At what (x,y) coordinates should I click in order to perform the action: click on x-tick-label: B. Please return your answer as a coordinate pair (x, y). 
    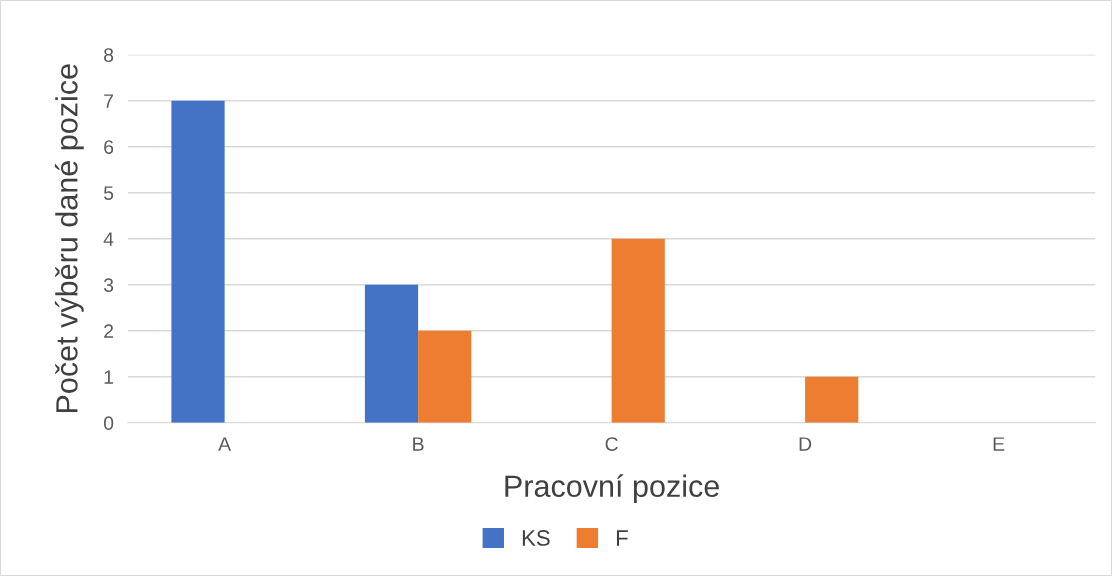
    Looking at the image, I should click on (418, 444).